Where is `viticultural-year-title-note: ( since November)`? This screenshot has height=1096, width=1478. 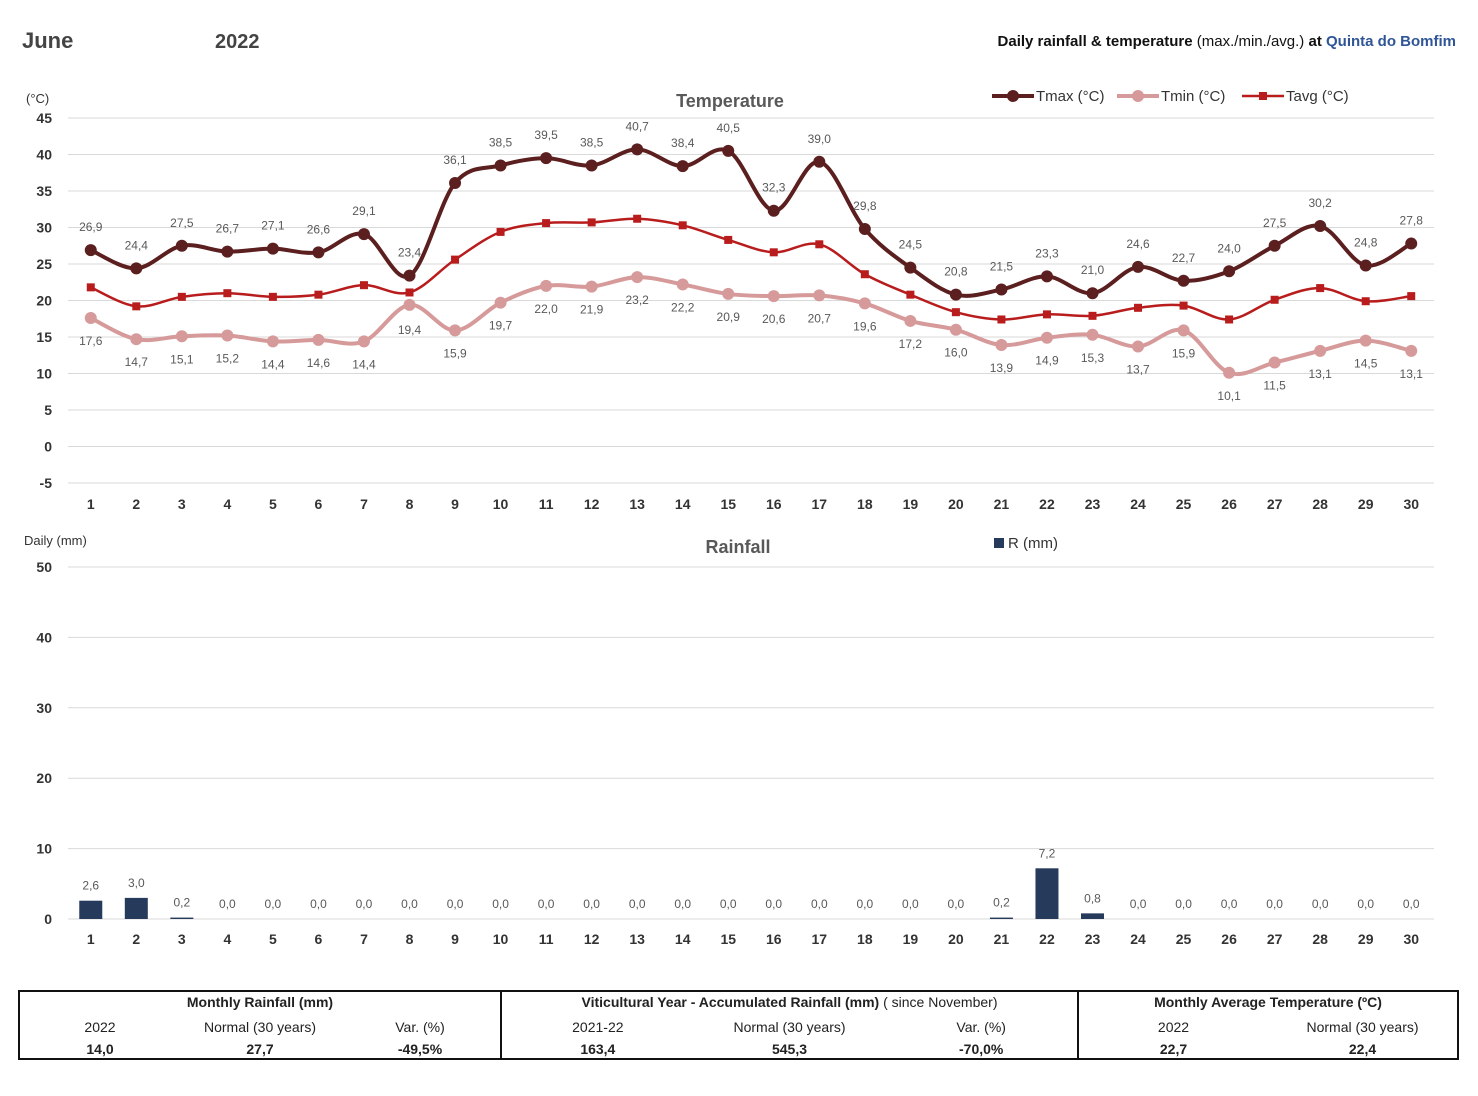 viticultural-year-title-note: ( since November) is located at coordinates (940, 1002).